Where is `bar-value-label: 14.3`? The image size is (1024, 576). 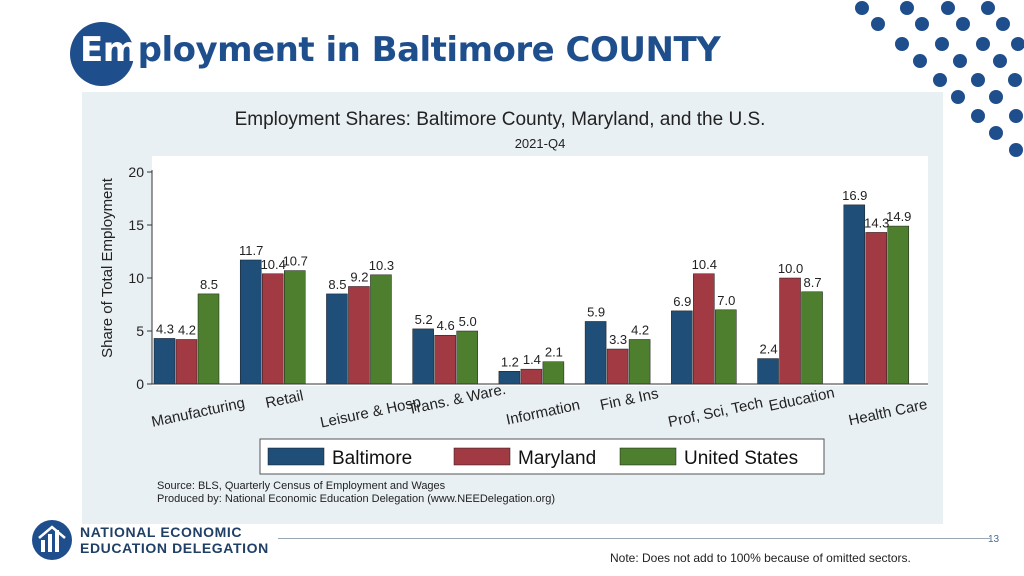
bar-value-label: 14.3 is located at coordinates (876, 222).